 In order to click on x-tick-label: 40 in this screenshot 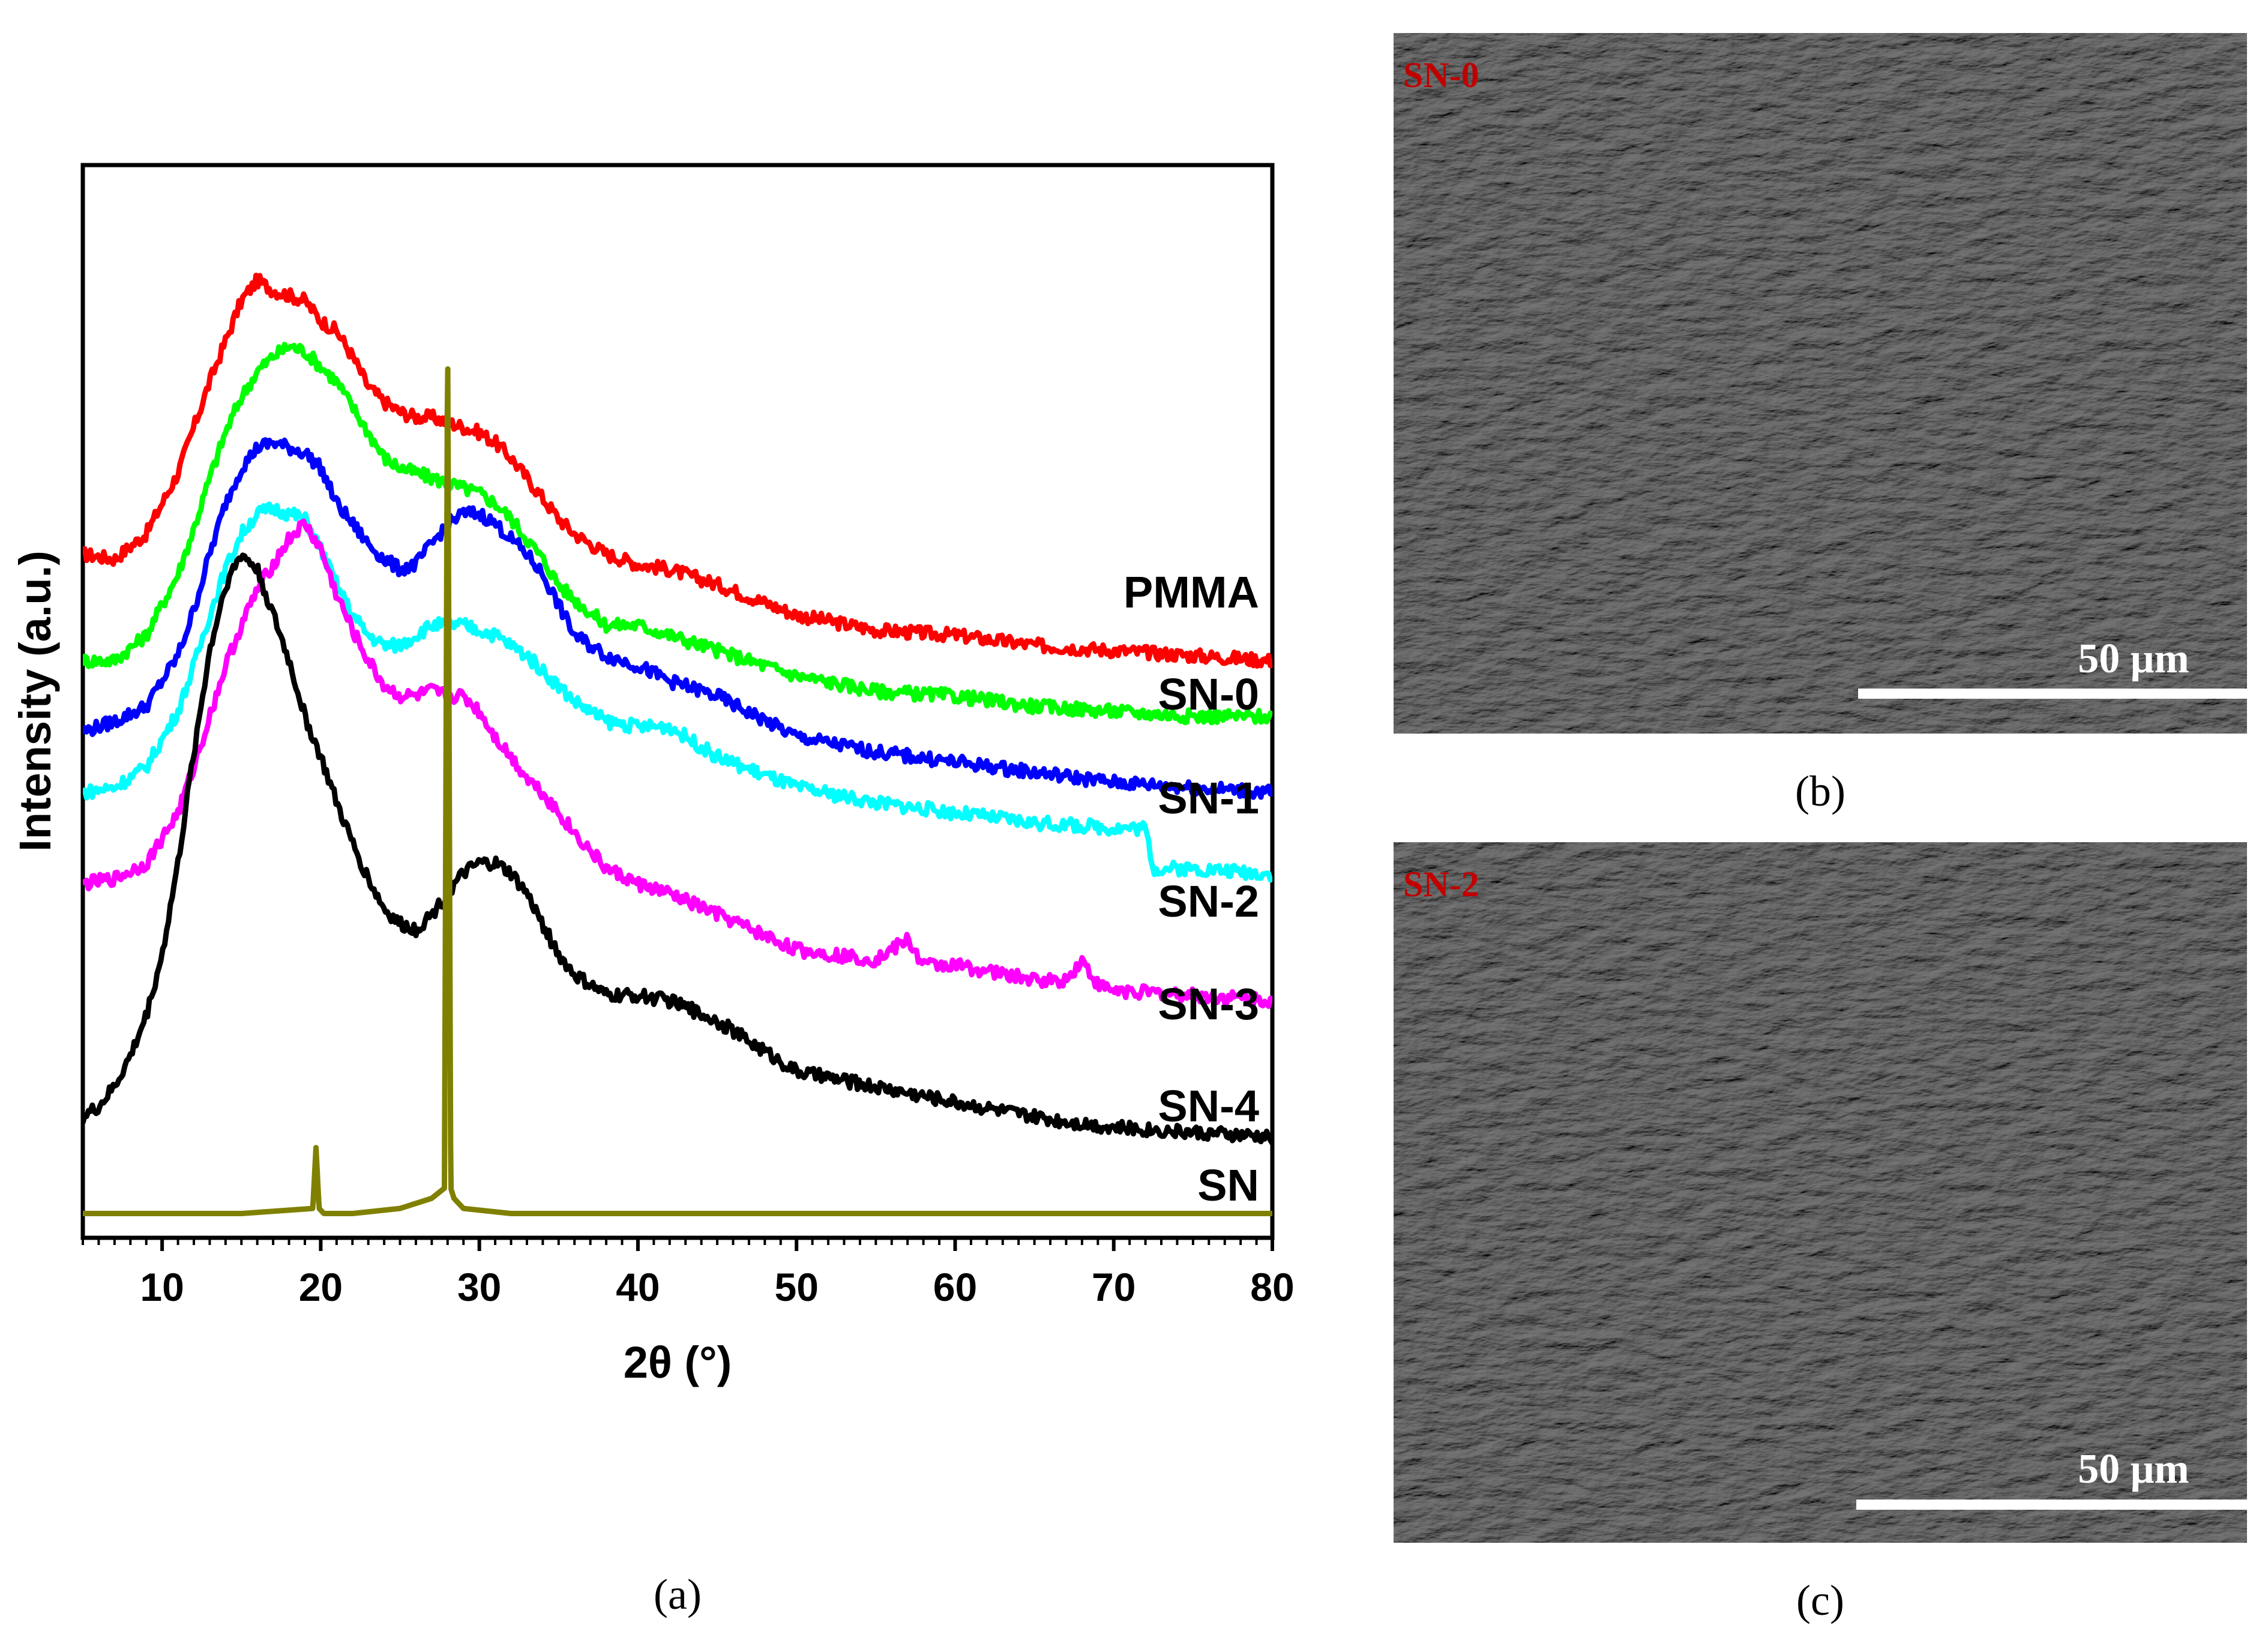, I will do `click(638, 1287)`.